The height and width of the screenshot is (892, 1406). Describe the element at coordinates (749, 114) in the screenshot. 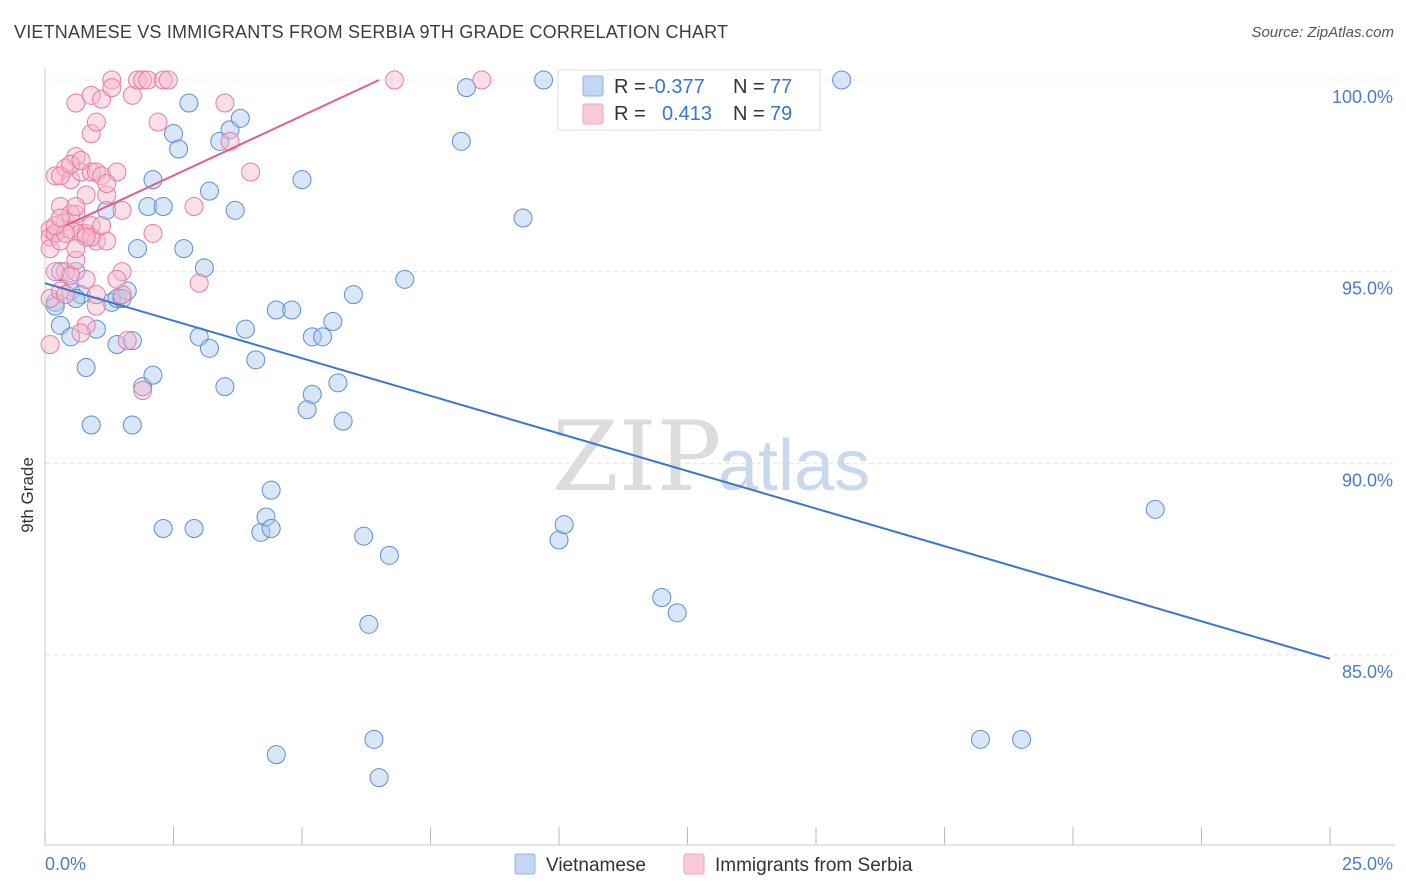

I see `legend-n-label-serbia: N =` at that location.